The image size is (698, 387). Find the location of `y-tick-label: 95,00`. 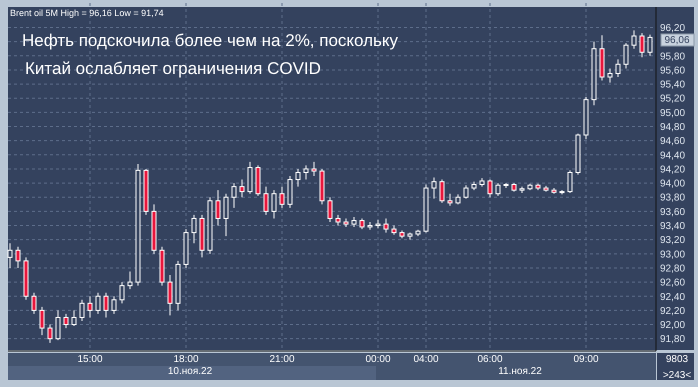

y-tick-label: 95,00 is located at coordinates (673, 113).